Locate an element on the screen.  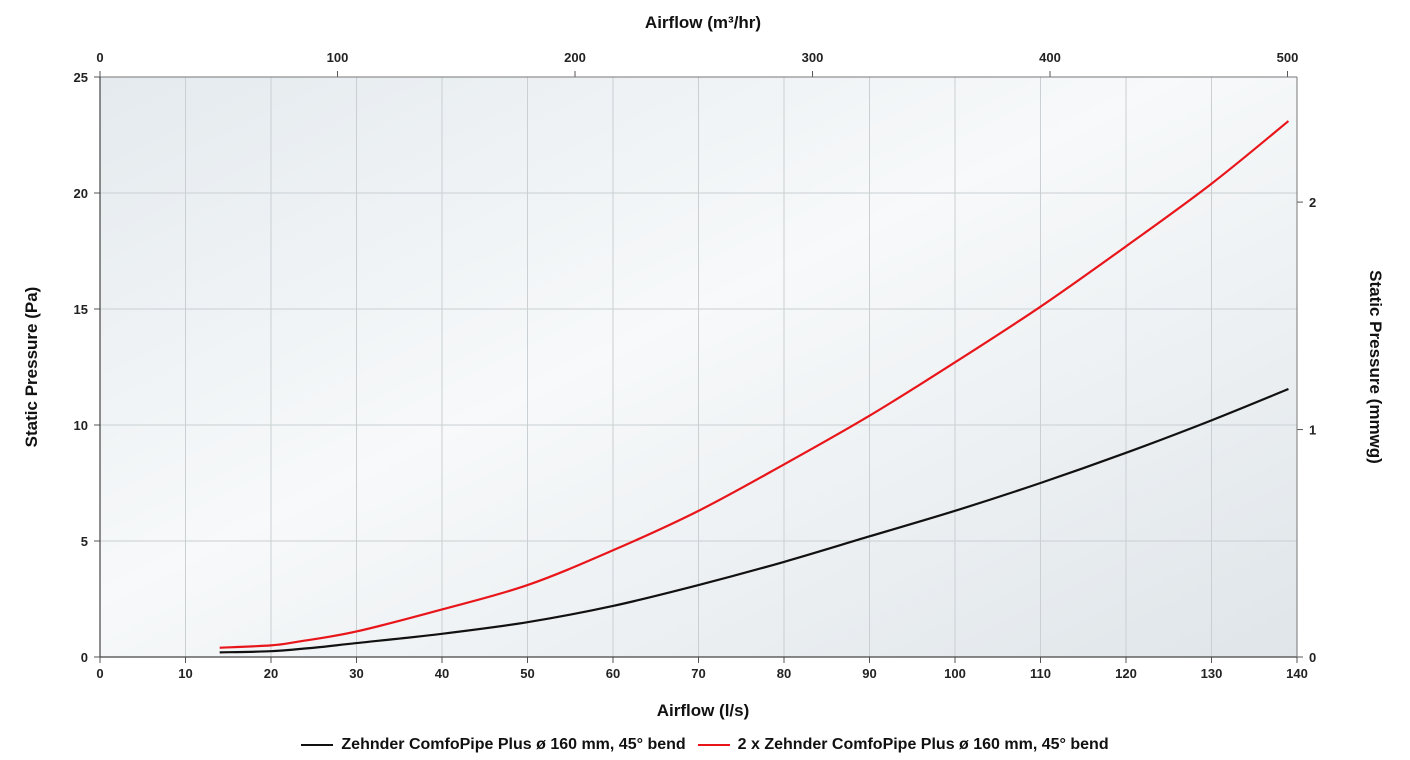
x-bottom-tick-label: 60 is located at coordinates (613, 673).